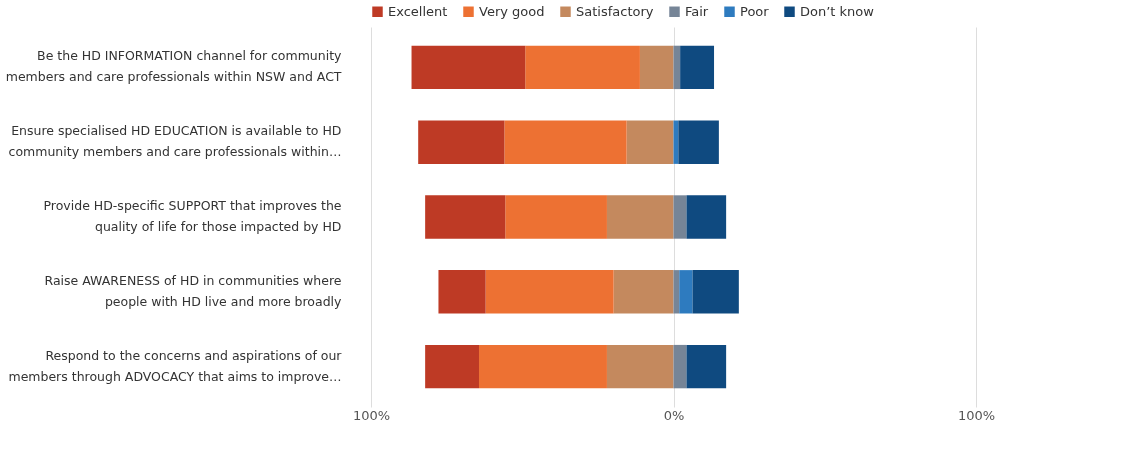  I want to click on legend-label: Don’t know, so click(837, 11).